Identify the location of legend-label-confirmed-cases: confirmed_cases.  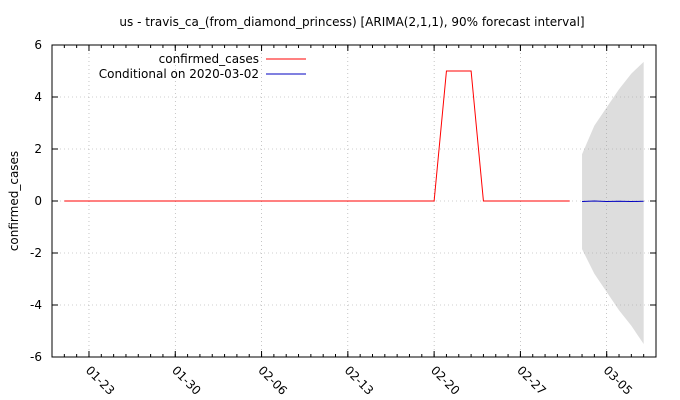
(209, 59).